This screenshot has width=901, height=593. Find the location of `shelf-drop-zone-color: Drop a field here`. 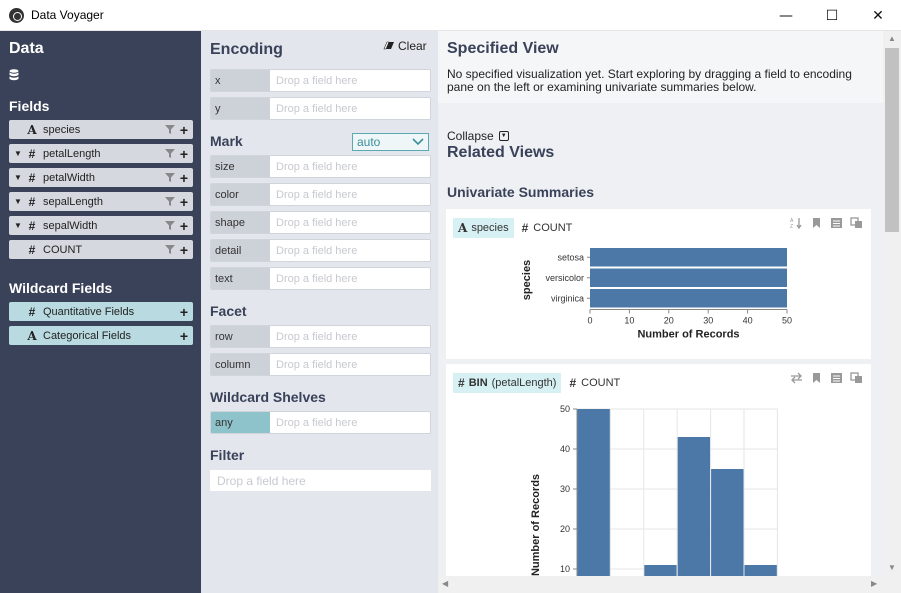

shelf-drop-zone-color: Drop a field here is located at coordinates (350, 194).